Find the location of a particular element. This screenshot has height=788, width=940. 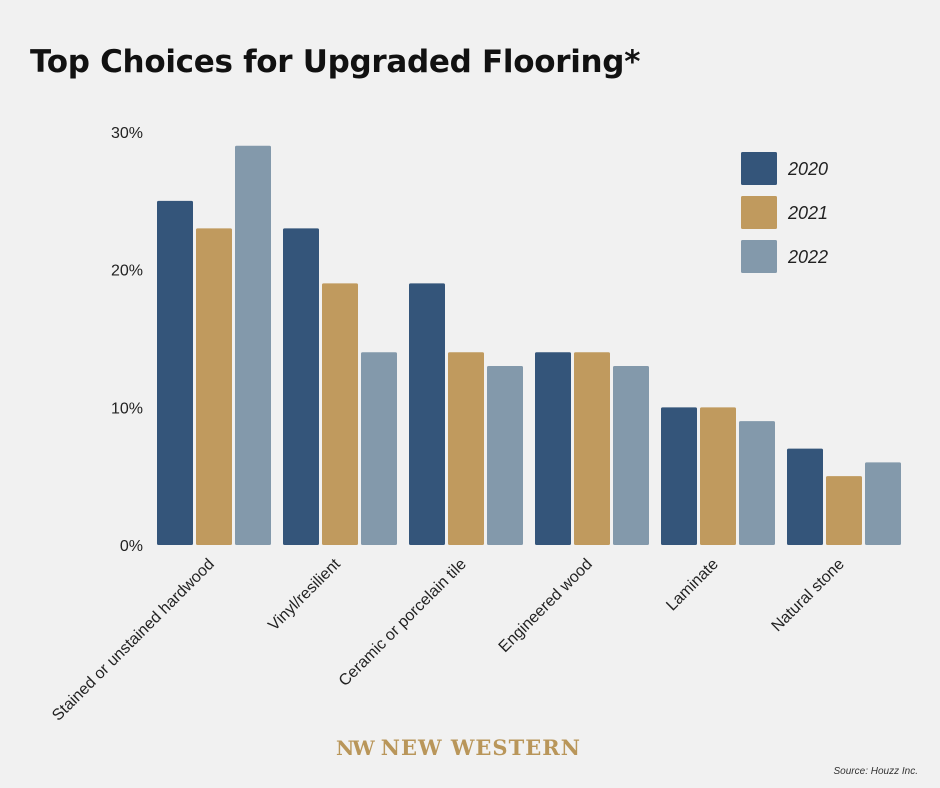

y-tick-label: 30% is located at coordinates (127, 133).